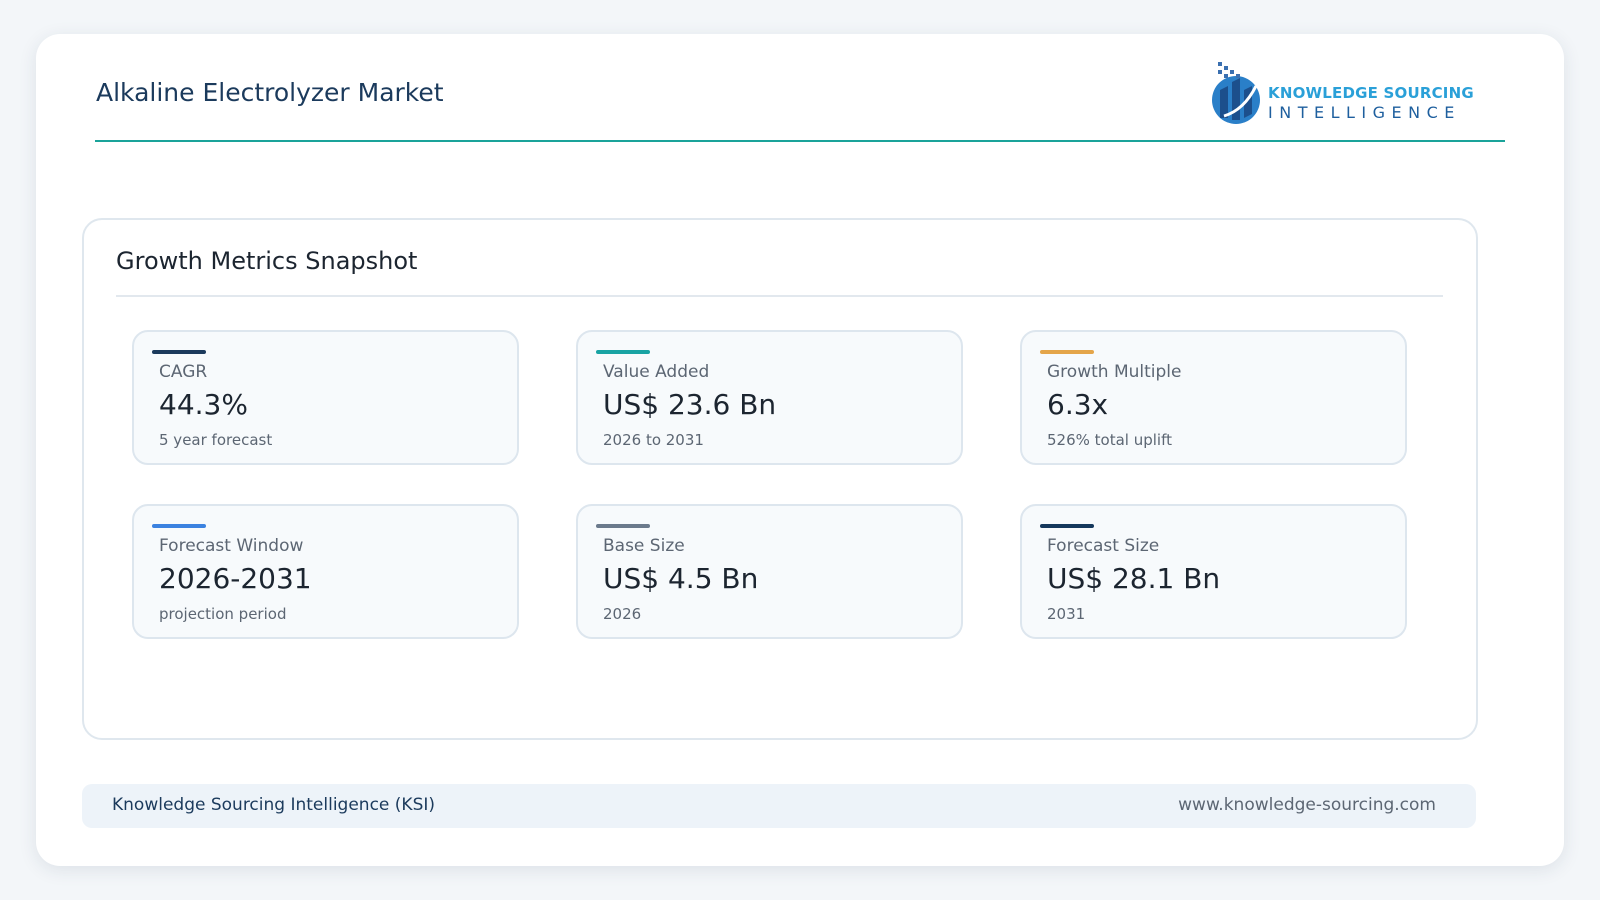  What do you see at coordinates (231, 546) in the screenshot?
I see `metric-label: Forecast Window` at bounding box center [231, 546].